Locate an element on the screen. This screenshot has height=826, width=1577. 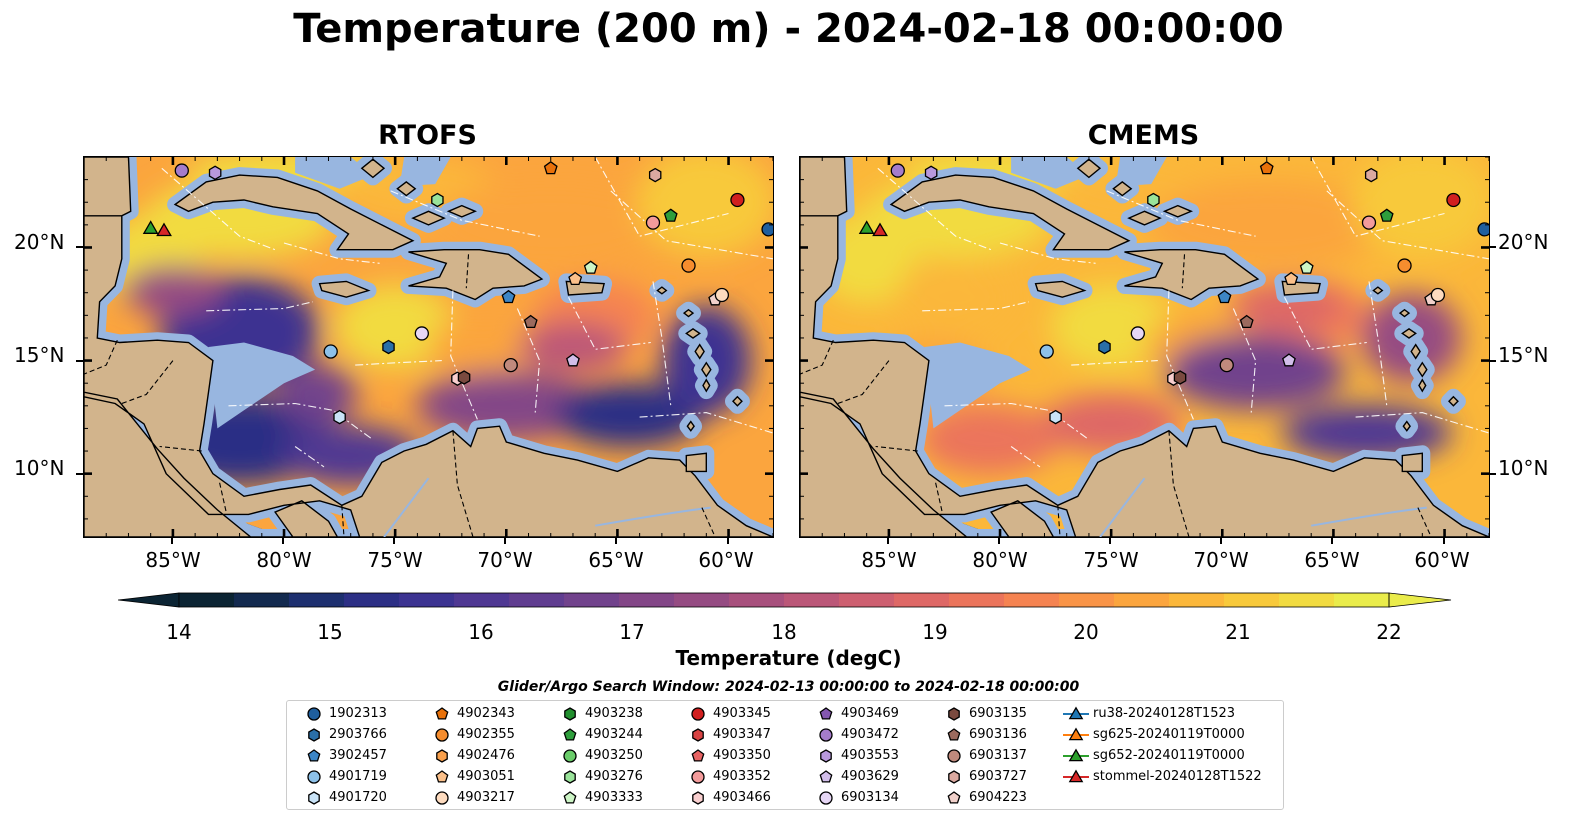
colorbar-extend-high is located at coordinates (1420, 600).